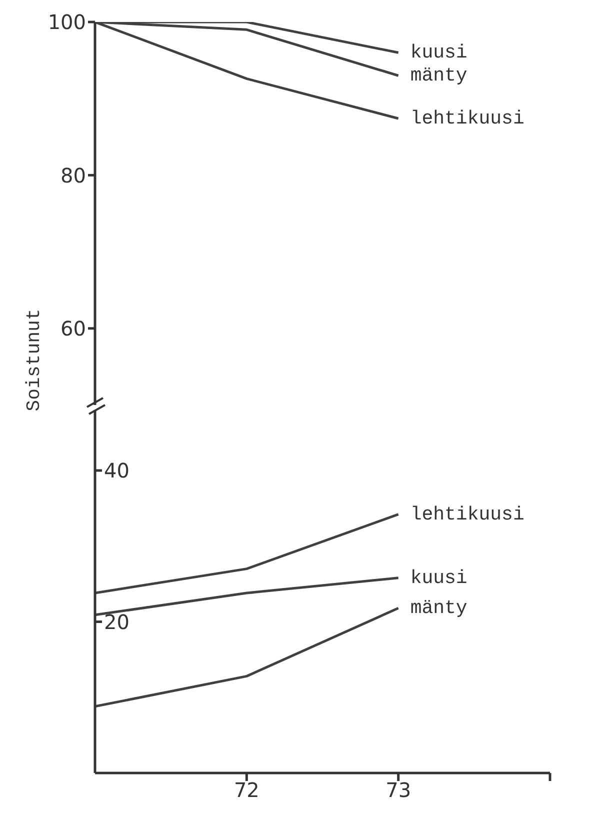 The width and height of the screenshot is (609, 815). I want to click on y-tick-label: 60, so click(73, 328).